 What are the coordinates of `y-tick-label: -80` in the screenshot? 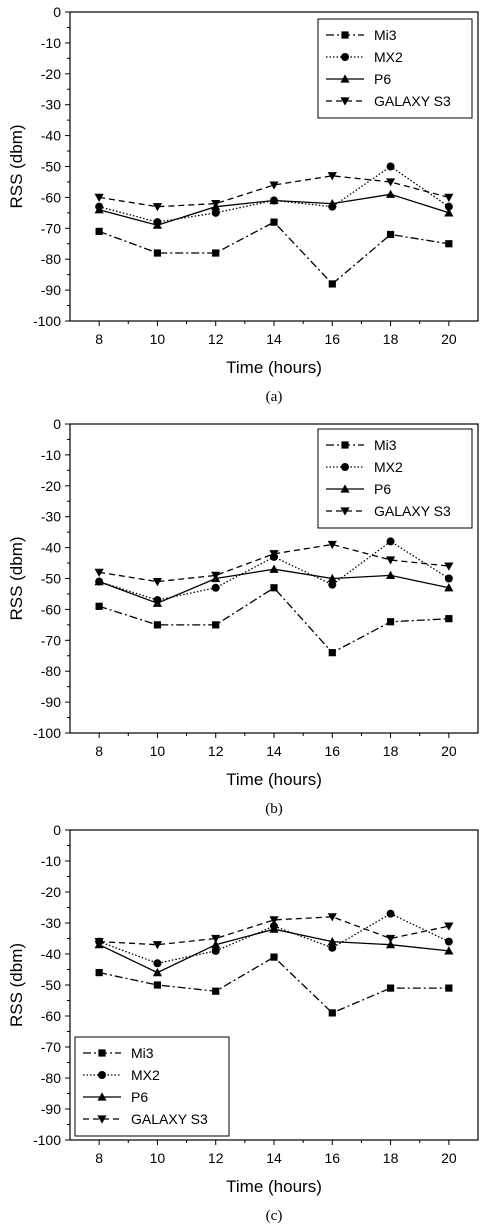 It's located at (51, 1078).